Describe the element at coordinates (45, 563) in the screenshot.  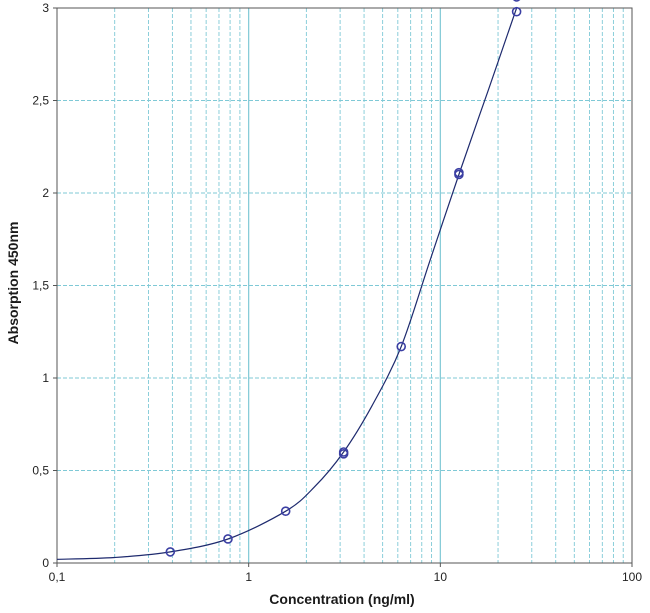
I see `y-tick-label: 0` at that location.